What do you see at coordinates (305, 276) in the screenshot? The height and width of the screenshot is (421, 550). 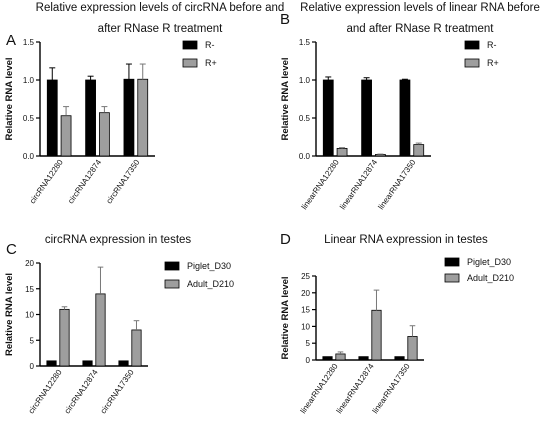 I see `y-tick-label: 25` at bounding box center [305, 276].